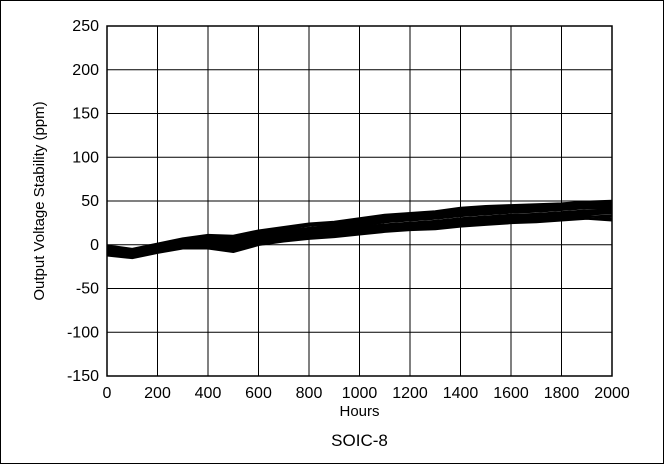 The image size is (664, 464). What do you see at coordinates (359, 440) in the screenshot?
I see `chart-caption: SOIC-8` at bounding box center [359, 440].